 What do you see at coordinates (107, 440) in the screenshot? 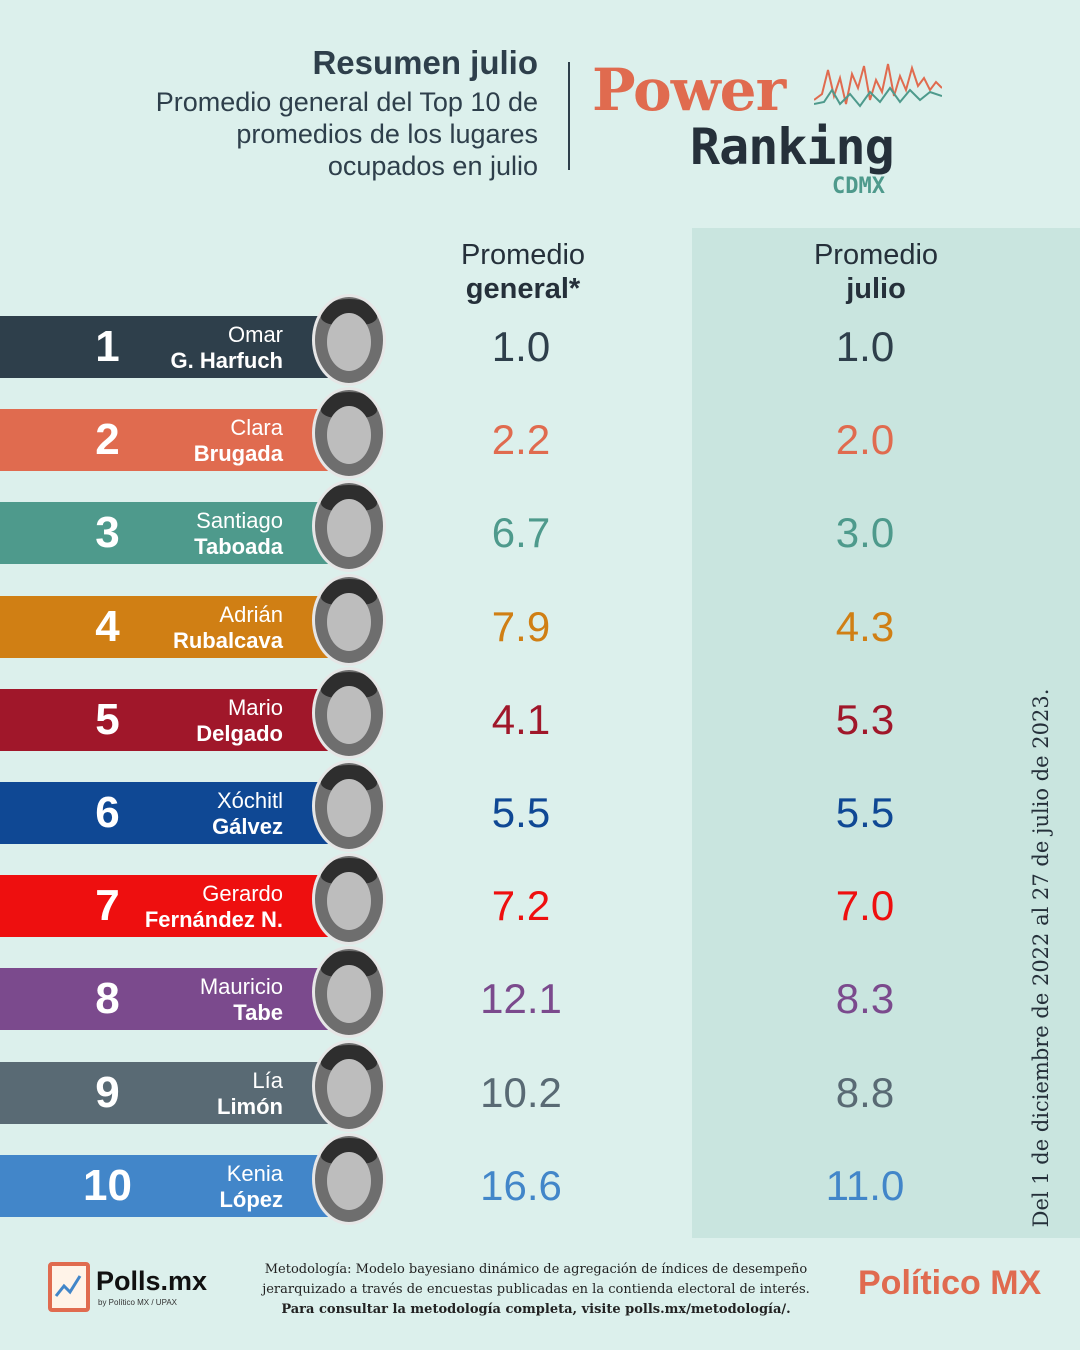
I see `rank-number: 2` at bounding box center [107, 440].